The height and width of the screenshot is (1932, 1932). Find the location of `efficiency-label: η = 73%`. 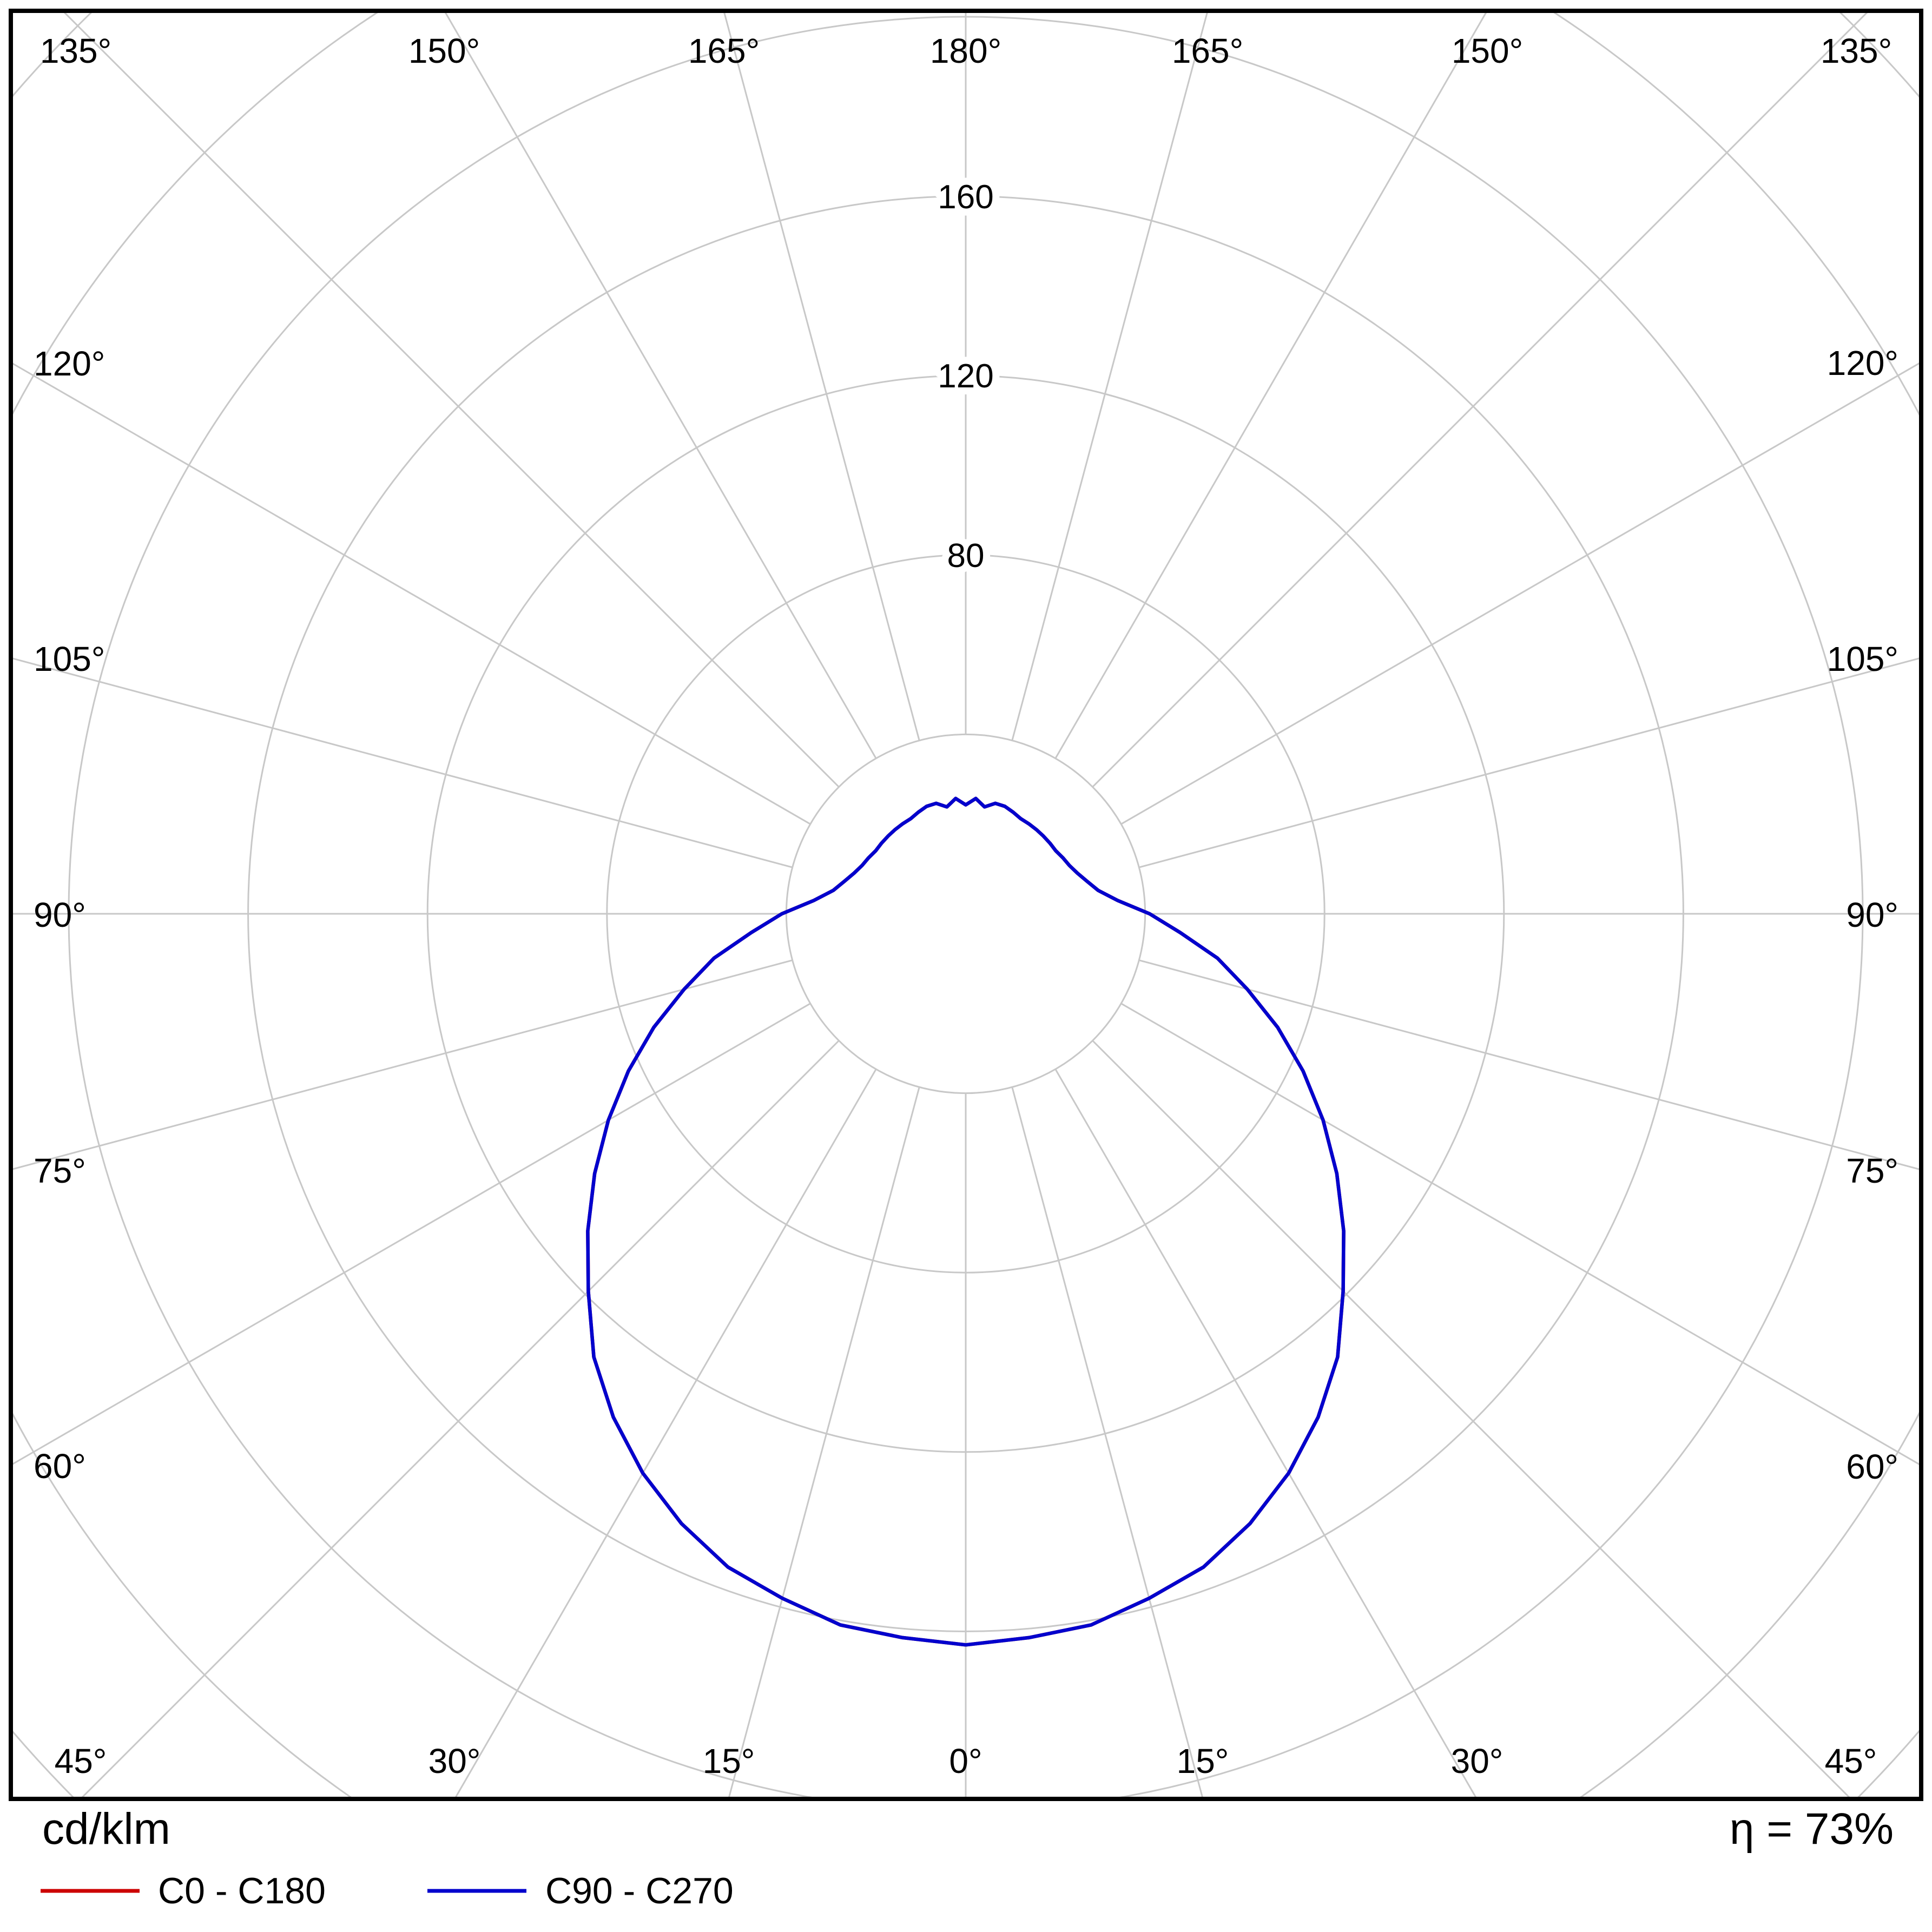

efficiency-label: η = 73% is located at coordinates (1812, 1829).